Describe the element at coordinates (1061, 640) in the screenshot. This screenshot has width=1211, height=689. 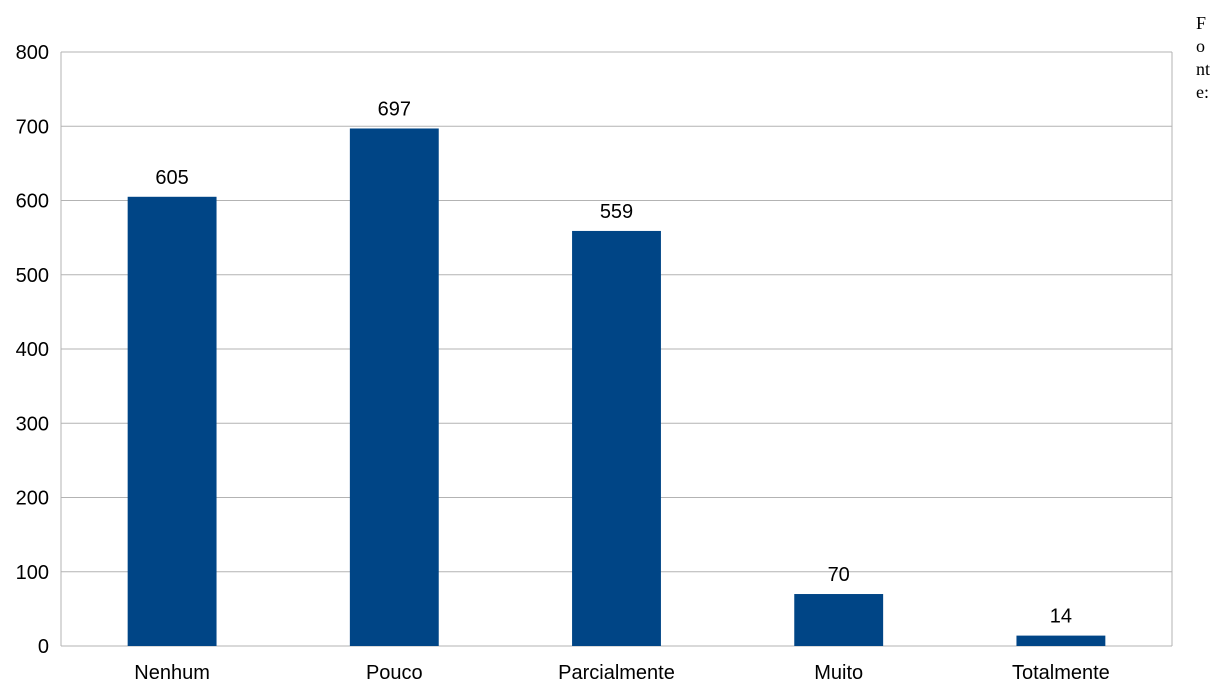
I see `bar-totalmente` at that location.